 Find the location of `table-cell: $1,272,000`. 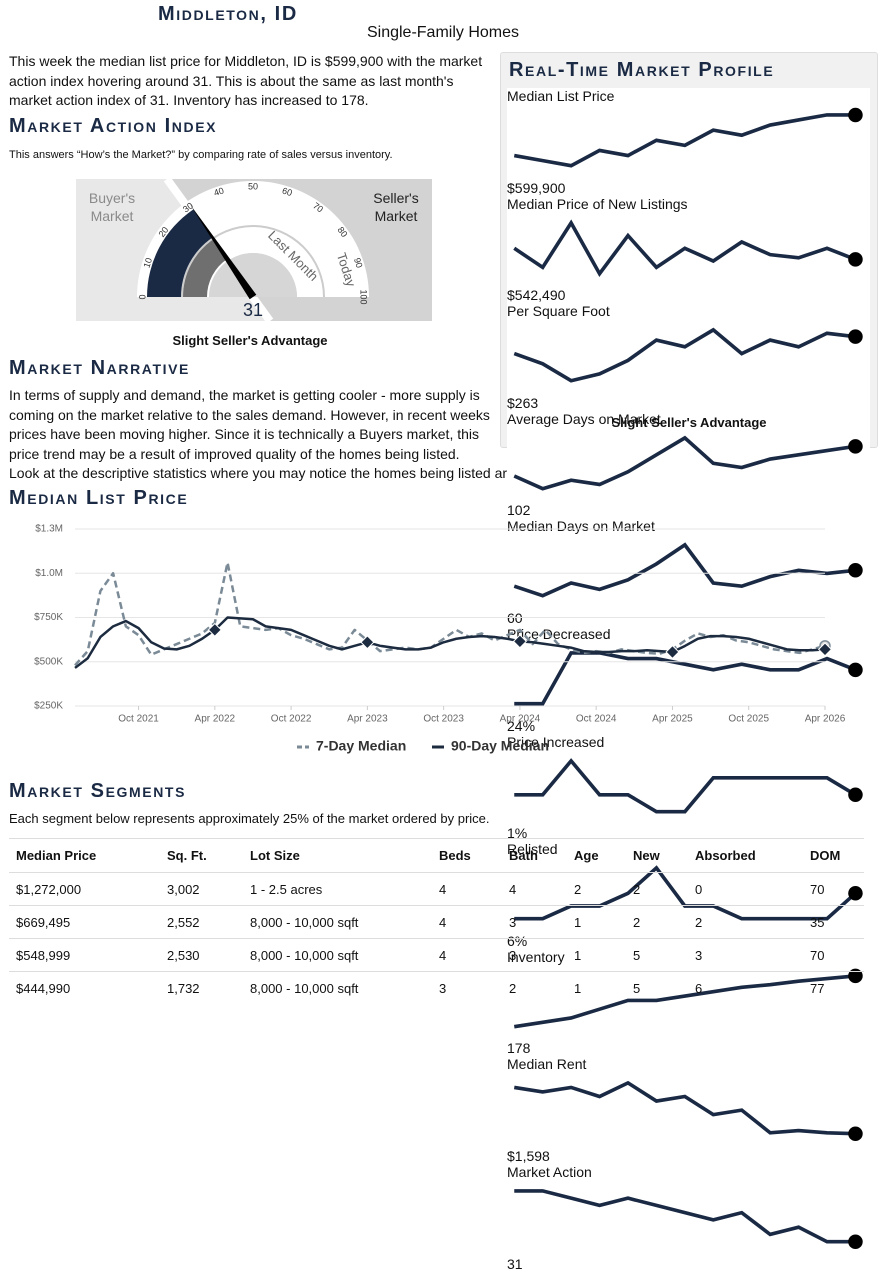

table-cell: $1,272,000 is located at coordinates (84, 889).